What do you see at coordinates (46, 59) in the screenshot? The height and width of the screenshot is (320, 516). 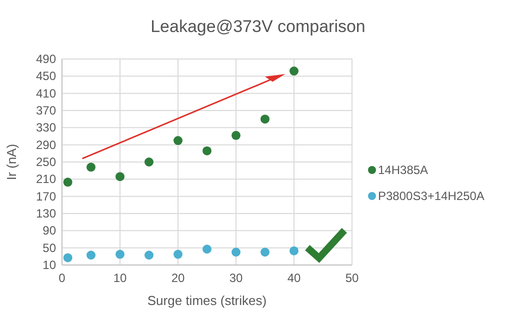 I see `y-tick-label: 490` at bounding box center [46, 59].